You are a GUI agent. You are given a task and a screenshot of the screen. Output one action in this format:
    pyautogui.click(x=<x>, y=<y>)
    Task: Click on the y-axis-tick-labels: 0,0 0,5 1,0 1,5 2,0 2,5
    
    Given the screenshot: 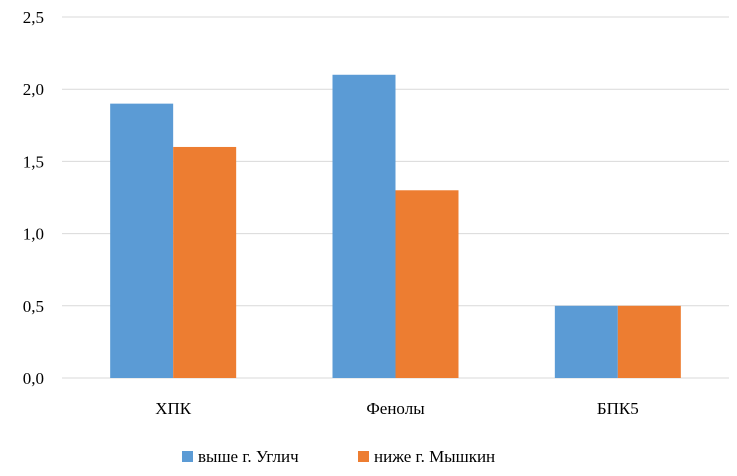 What is the action you would take?
    pyautogui.click(x=33, y=198)
    